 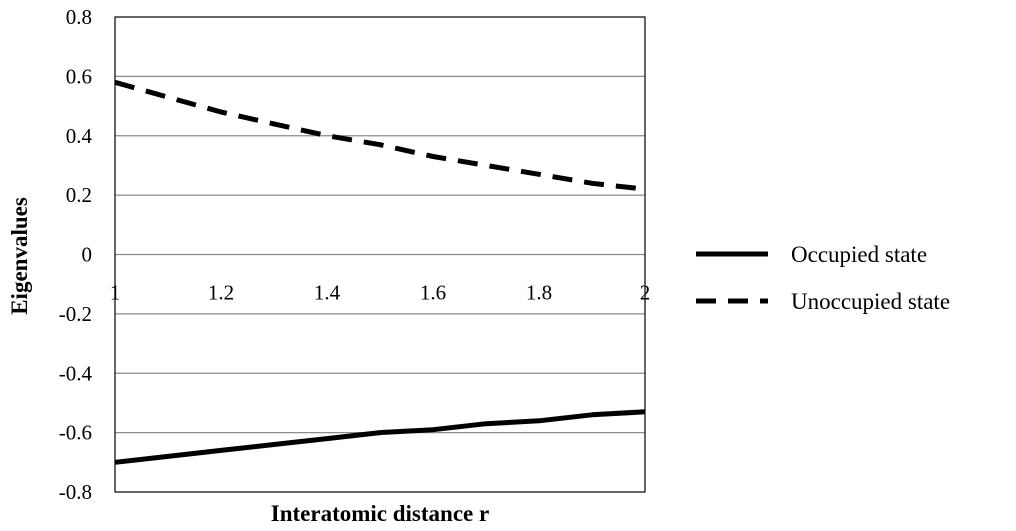 I want to click on x-tick-label: 1.4, so click(x=327, y=293).